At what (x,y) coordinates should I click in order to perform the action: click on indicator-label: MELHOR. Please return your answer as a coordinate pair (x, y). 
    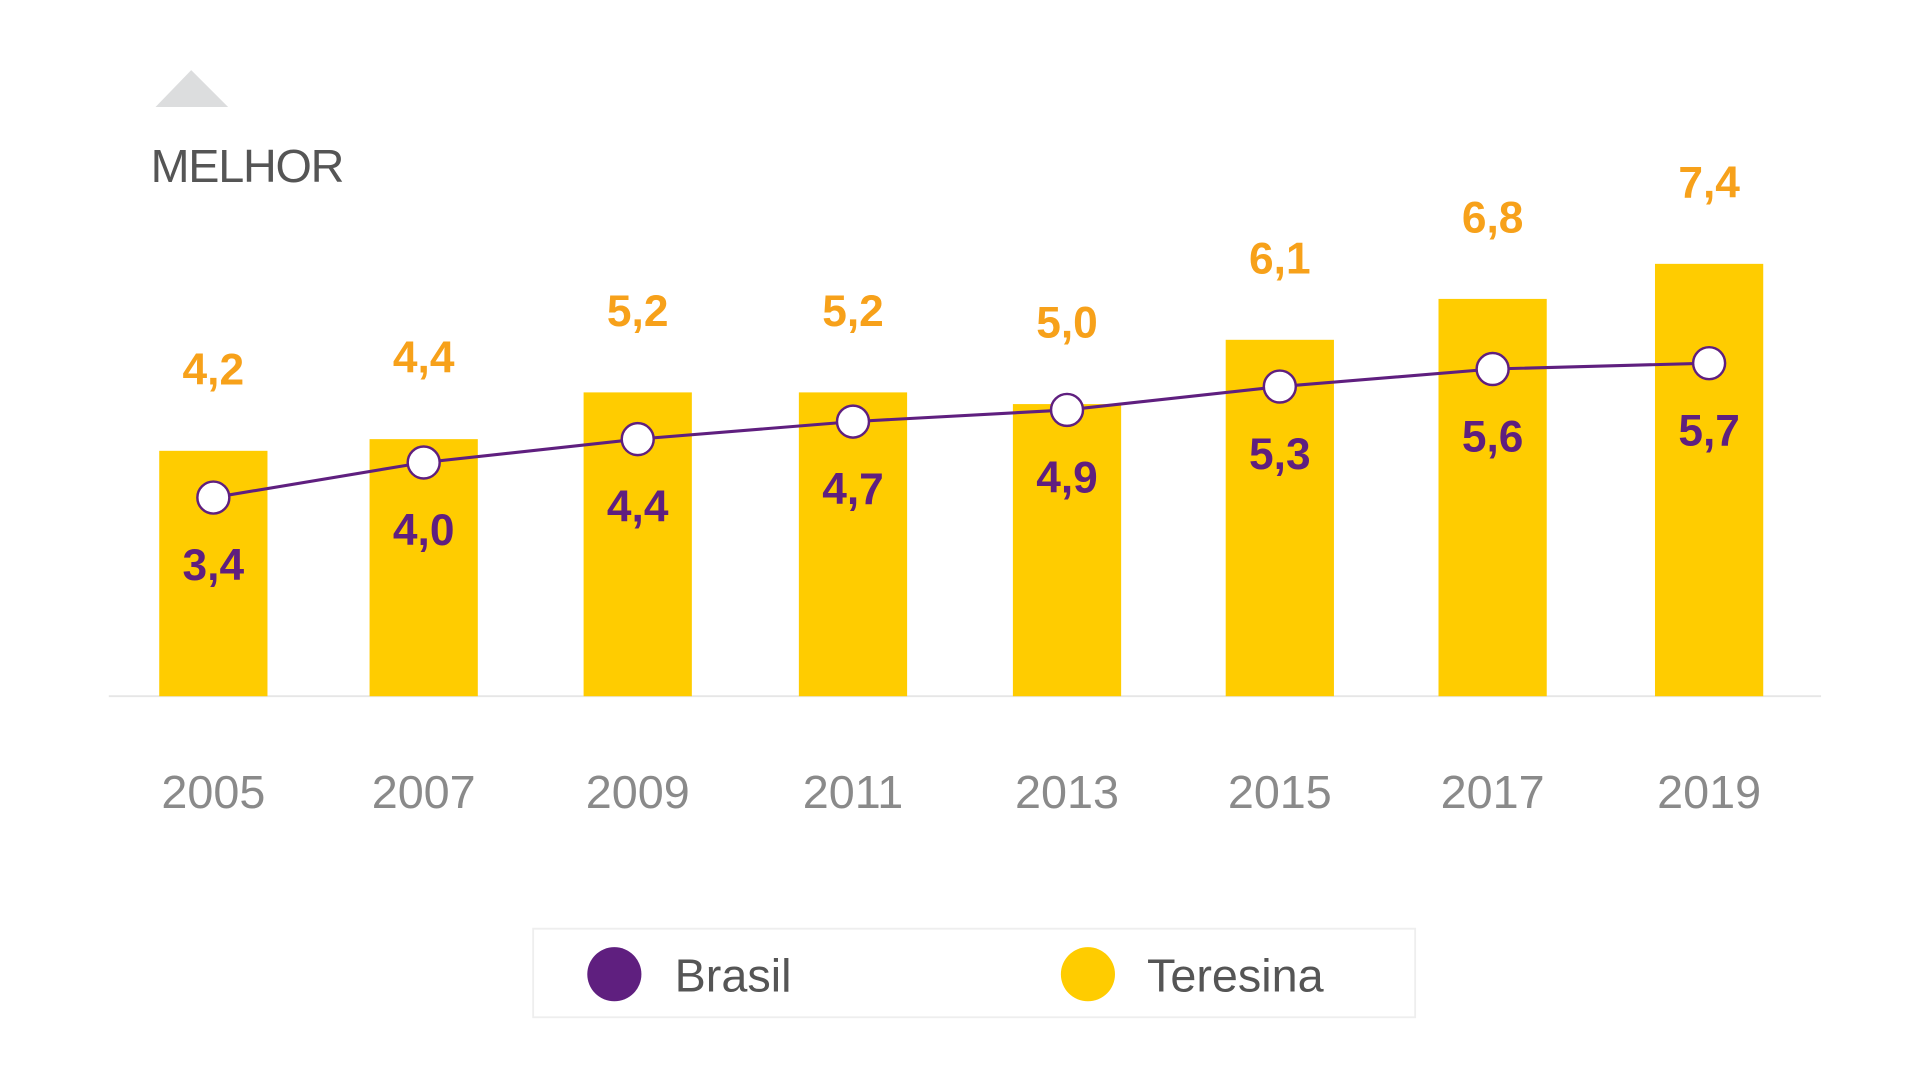
    Looking at the image, I should click on (247, 166).